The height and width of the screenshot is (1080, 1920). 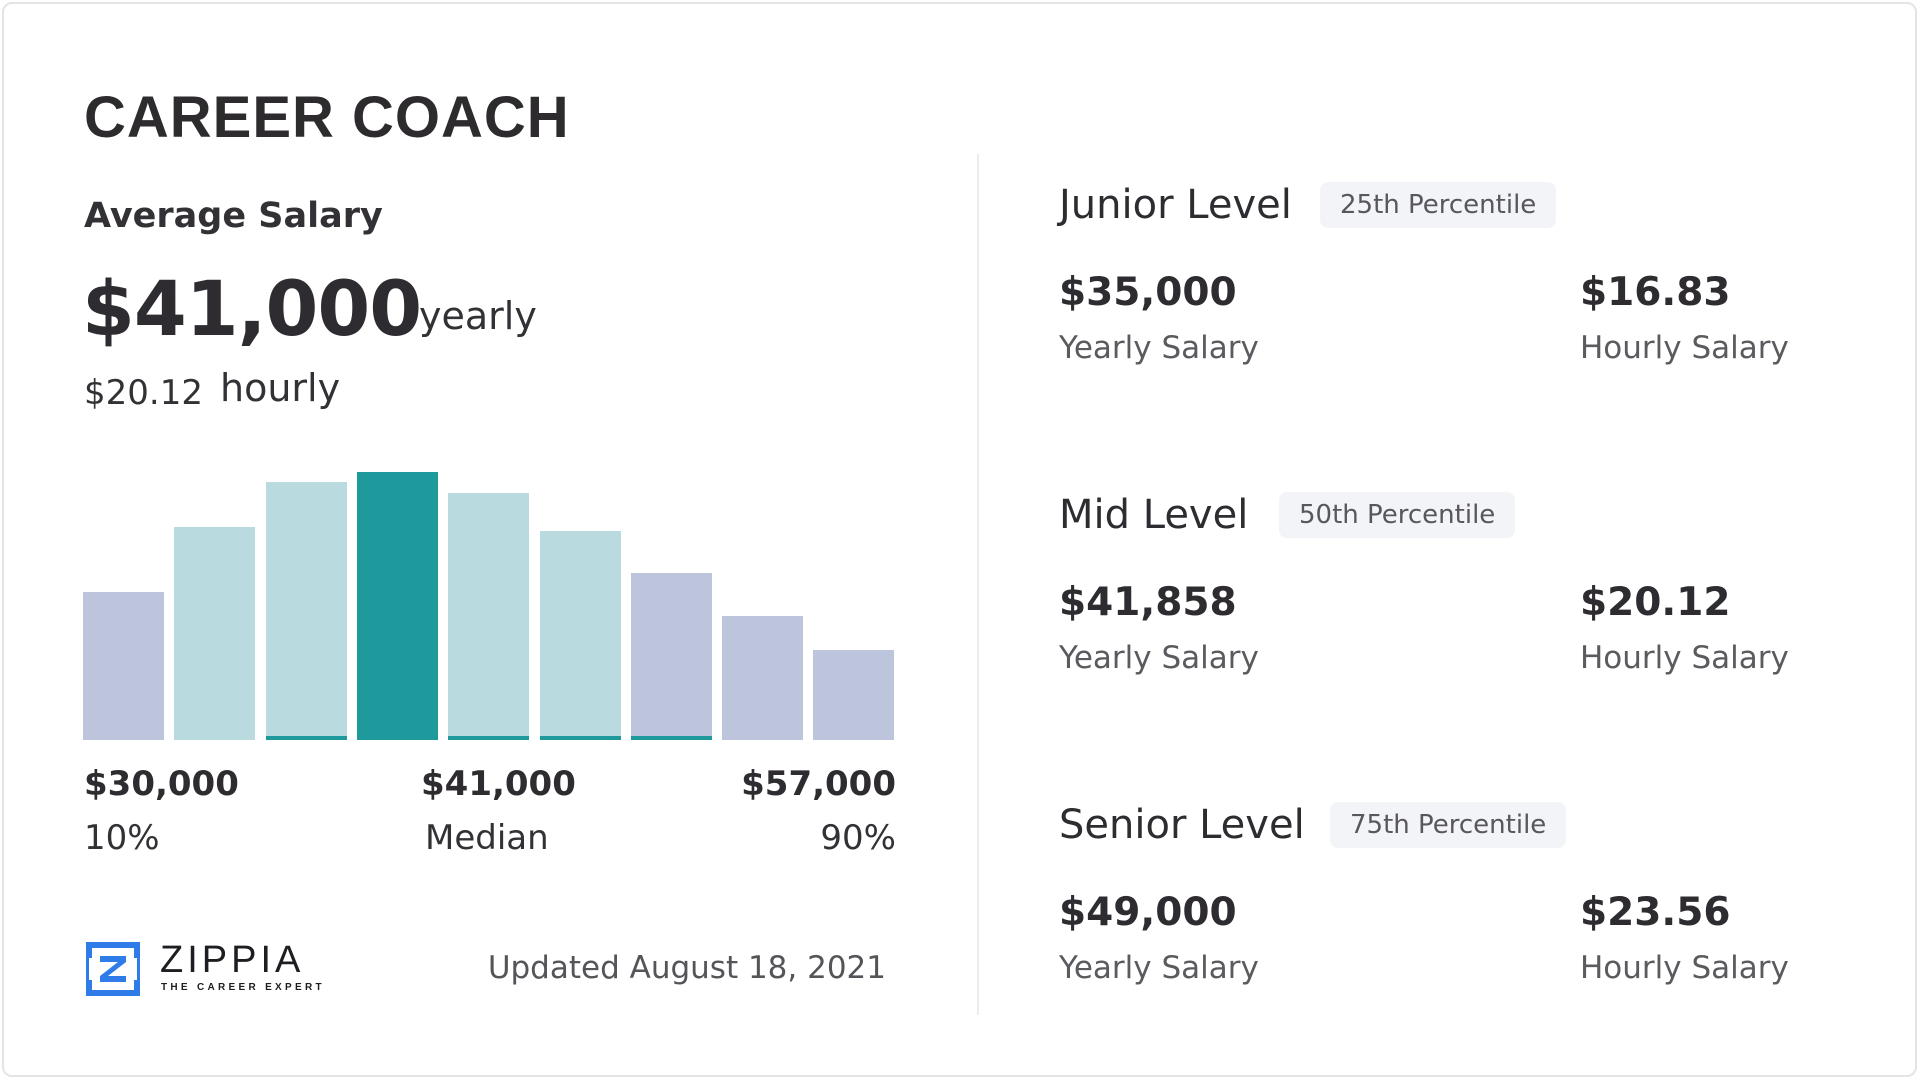 What do you see at coordinates (487, 838) in the screenshot?
I see `axis-median-label: Median` at bounding box center [487, 838].